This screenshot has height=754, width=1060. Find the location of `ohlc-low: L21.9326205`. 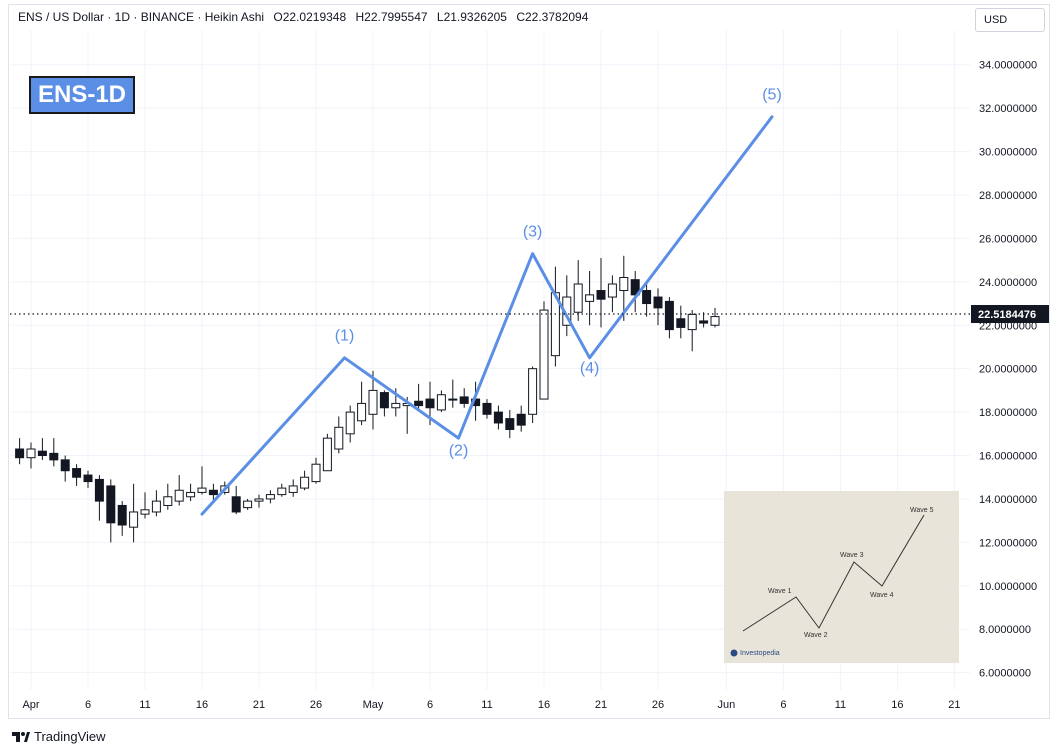

ohlc-low: L21.9326205 is located at coordinates (471, 17).